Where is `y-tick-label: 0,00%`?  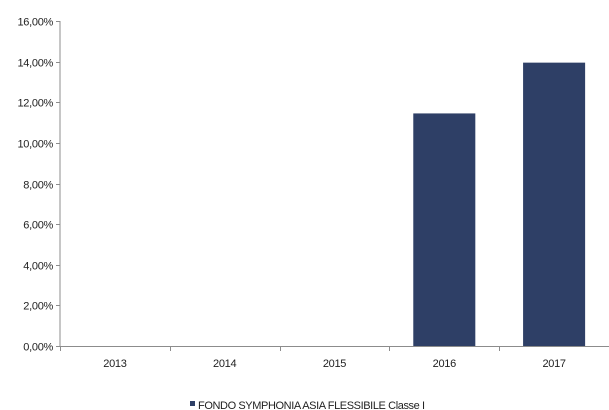
y-tick-label: 0,00% is located at coordinates (38, 348).